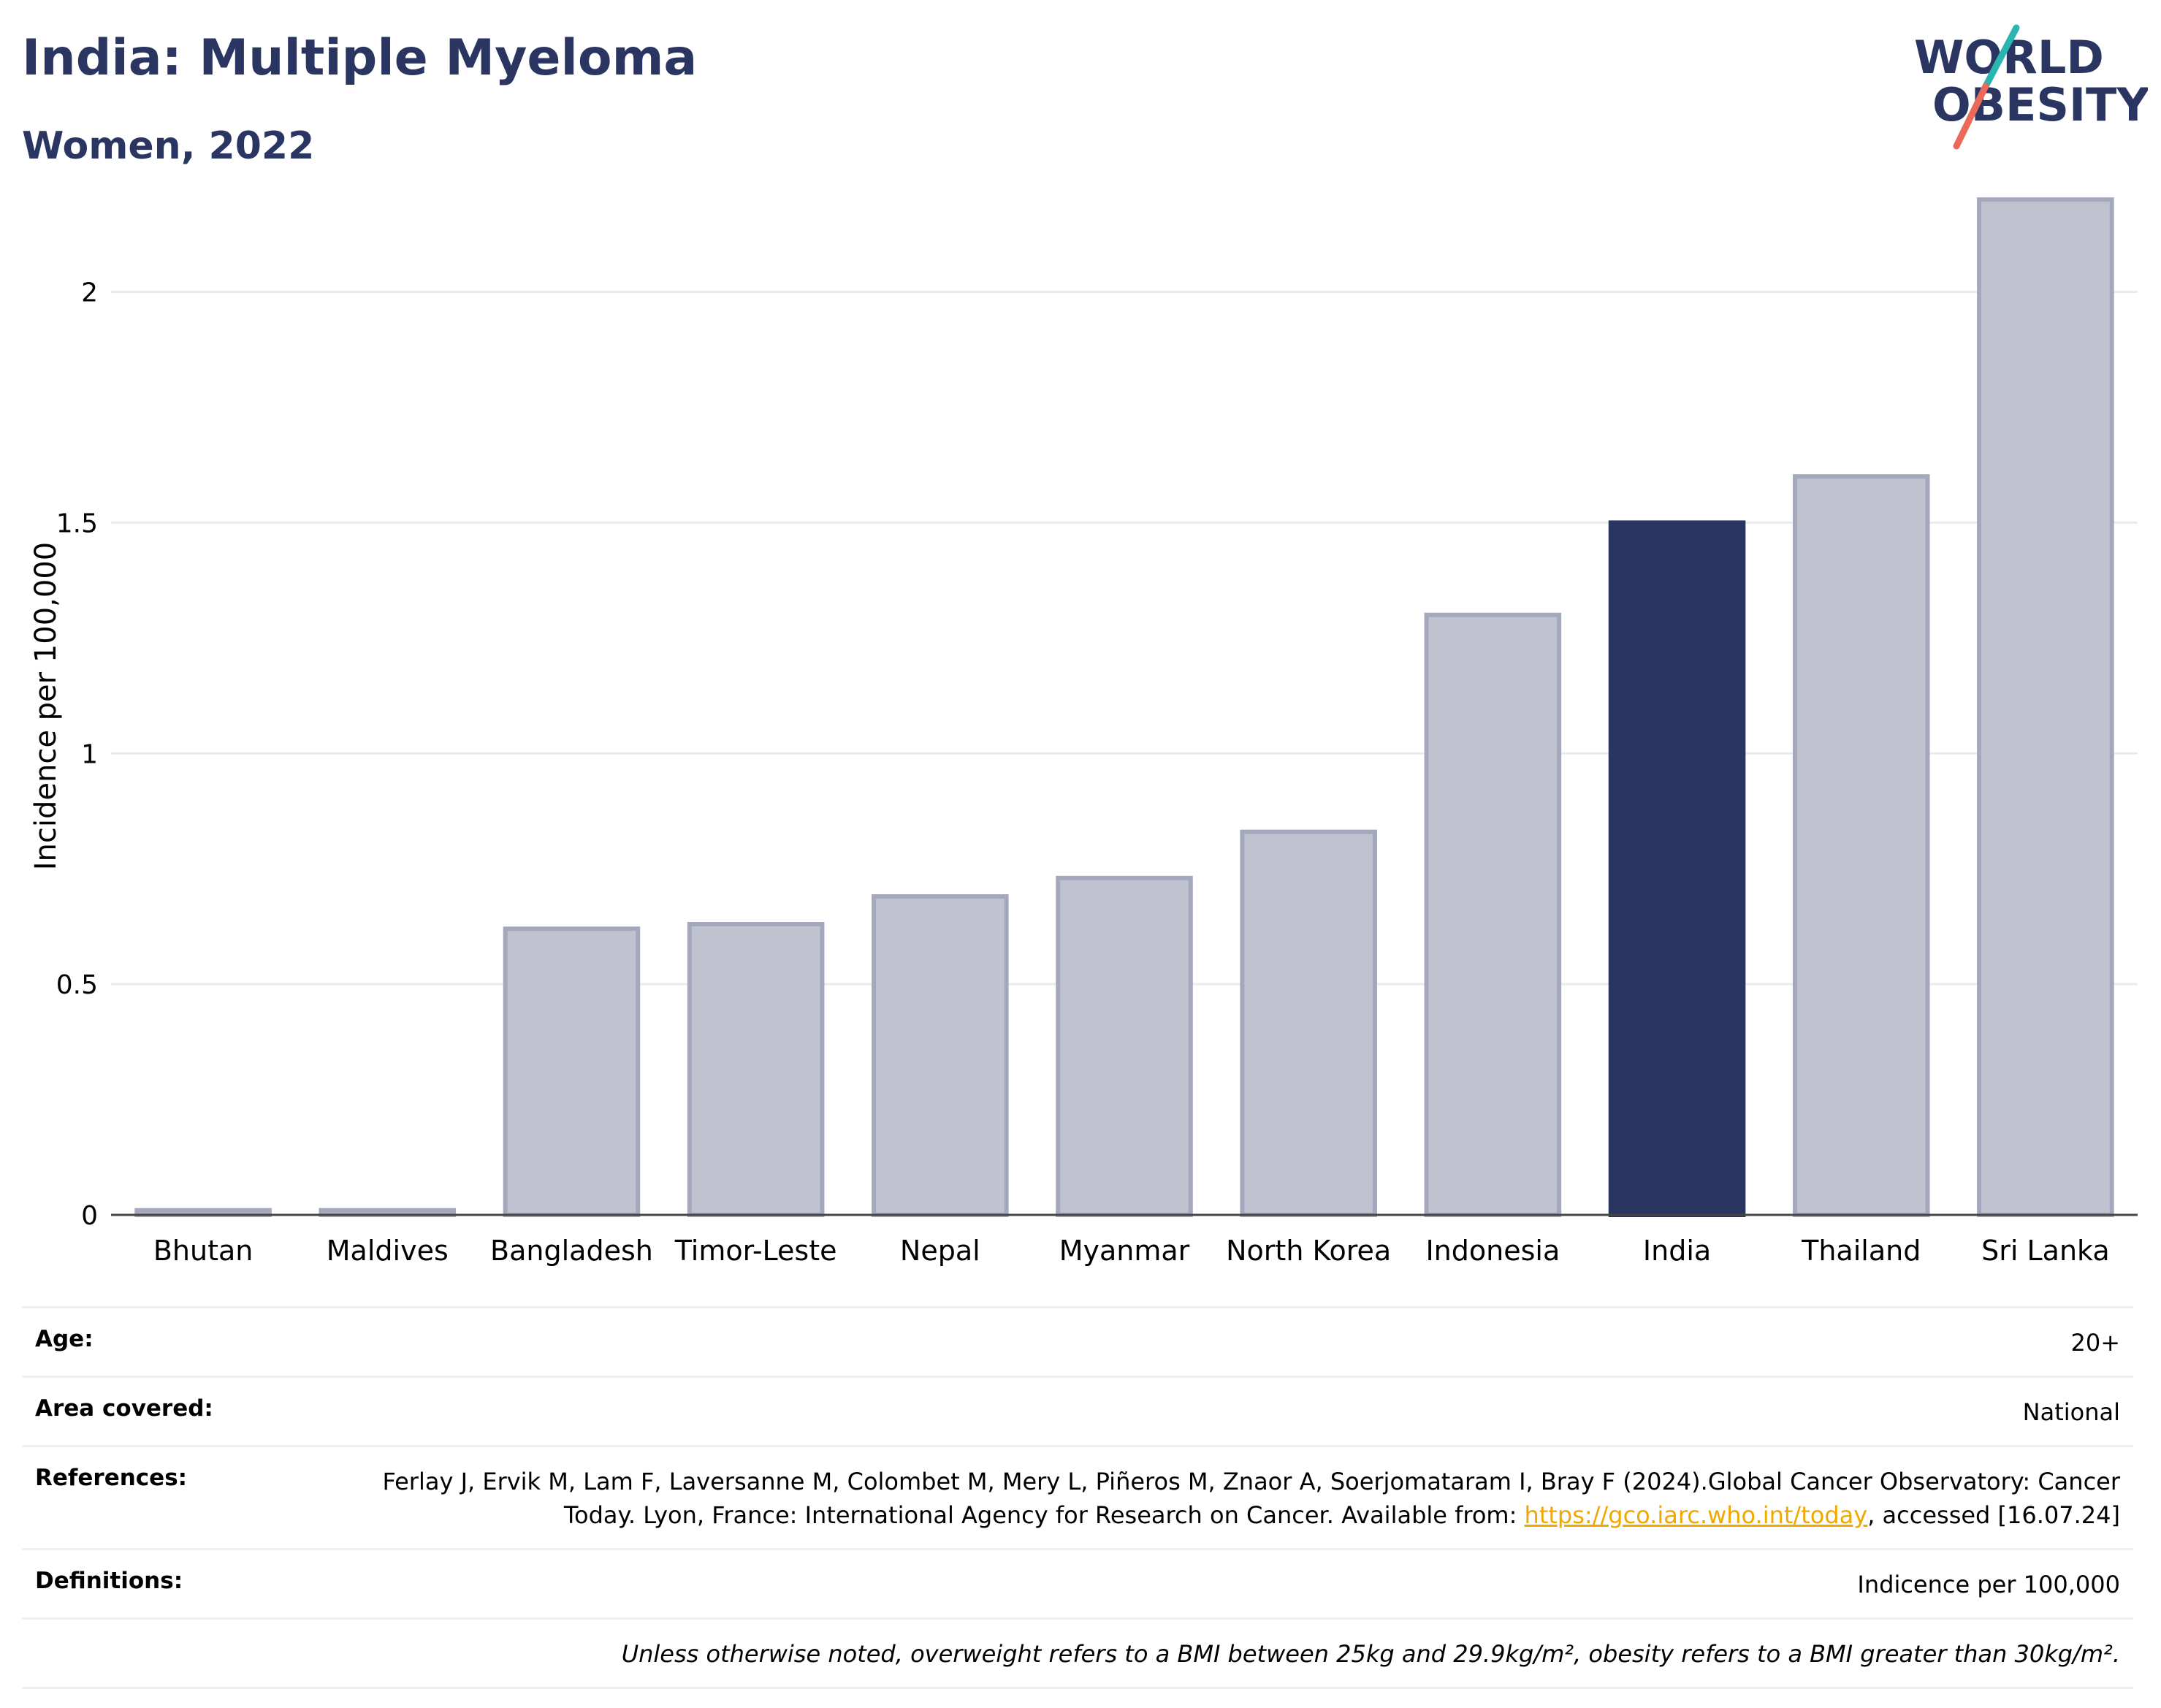 This screenshot has width=2161, height=1708. What do you see at coordinates (2046, 1251) in the screenshot?
I see `x-tick-label: Sri Lanka` at bounding box center [2046, 1251].